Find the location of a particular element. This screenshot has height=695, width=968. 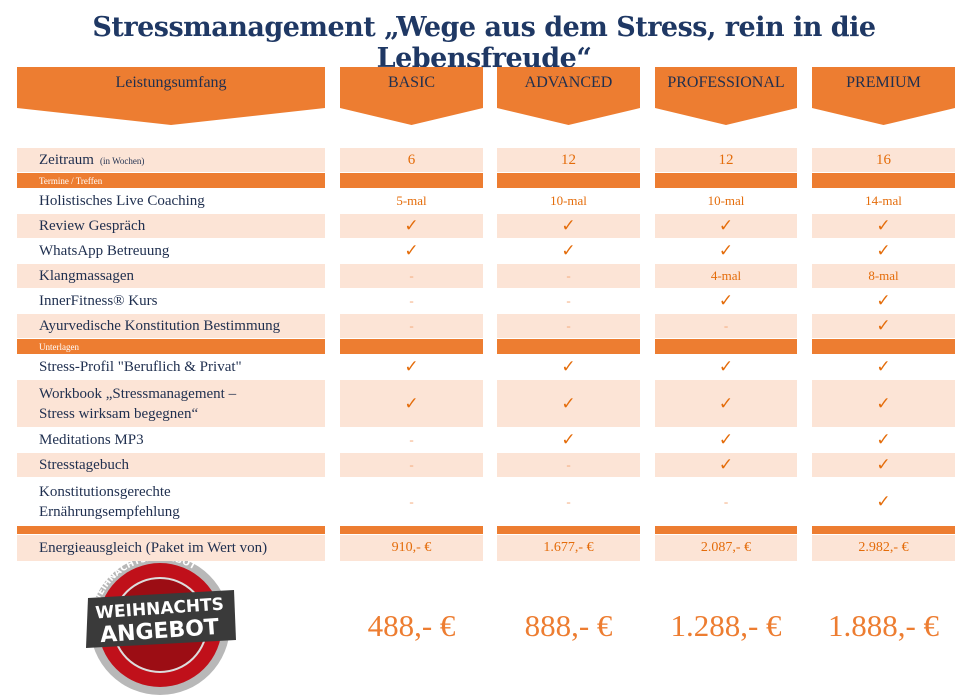

total-label: Energieausgleich (Paket im Wert von) is located at coordinates (171, 548).